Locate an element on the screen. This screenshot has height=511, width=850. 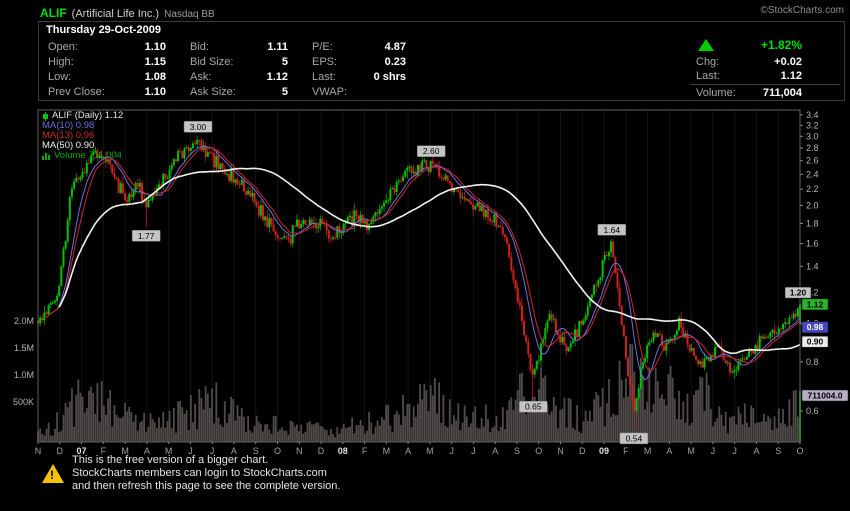
x-axis-label: M is located at coordinates (648, 451).